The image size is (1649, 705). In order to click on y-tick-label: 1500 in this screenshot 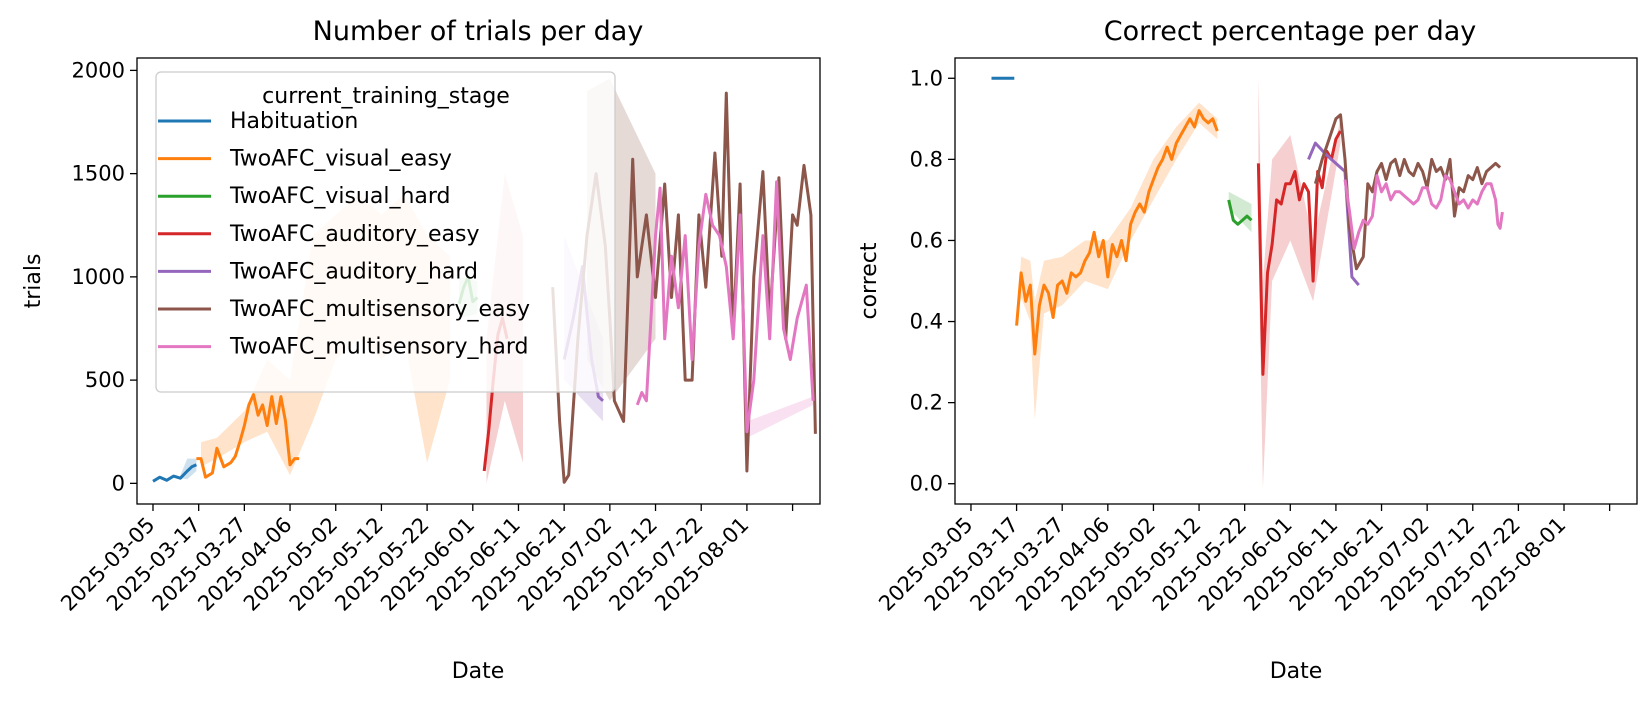, I will do `click(98, 174)`.